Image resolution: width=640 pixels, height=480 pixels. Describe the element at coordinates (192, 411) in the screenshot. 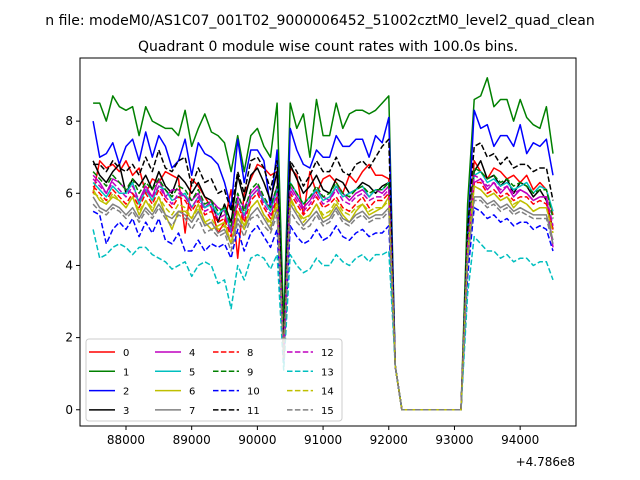

I see `legend-label: 7` at that location.